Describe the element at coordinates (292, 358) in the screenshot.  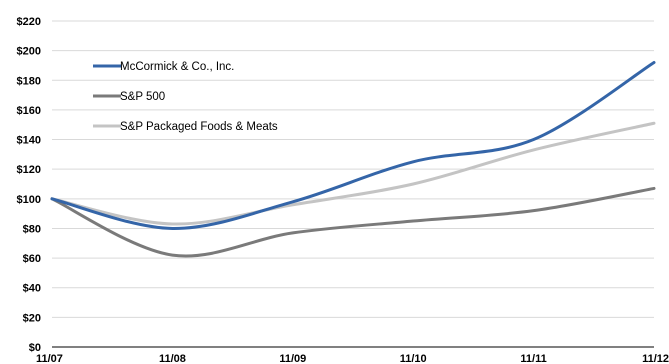
I see `x-tick-label: 11/09` at that location.